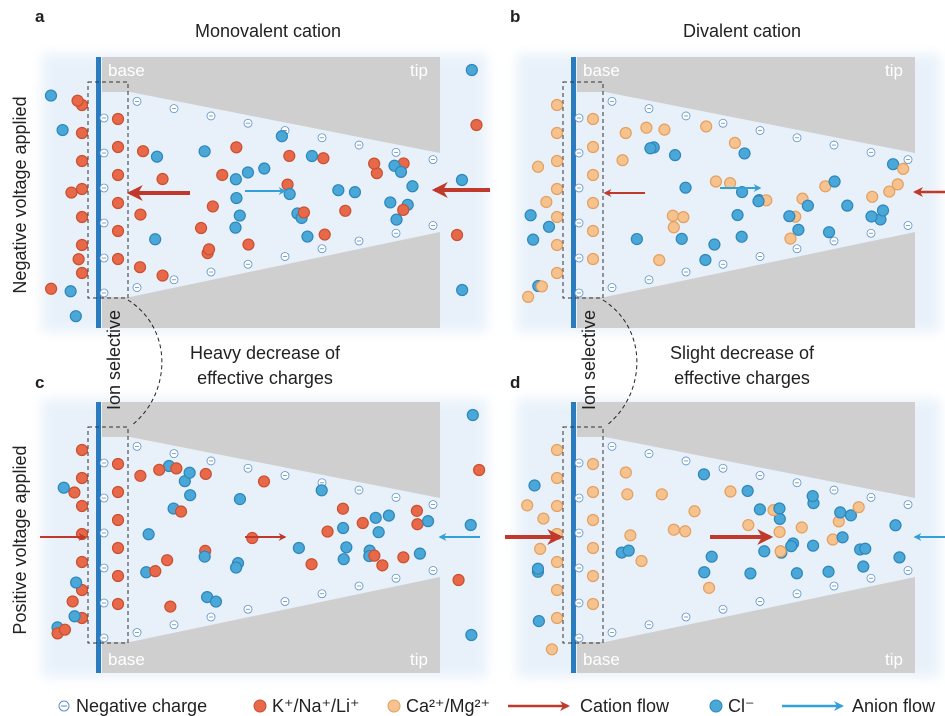 This screenshot has height=716, width=945. What do you see at coordinates (625, 706) in the screenshot?
I see `legend-text: Cation flow` at bounding box center [625, 706].